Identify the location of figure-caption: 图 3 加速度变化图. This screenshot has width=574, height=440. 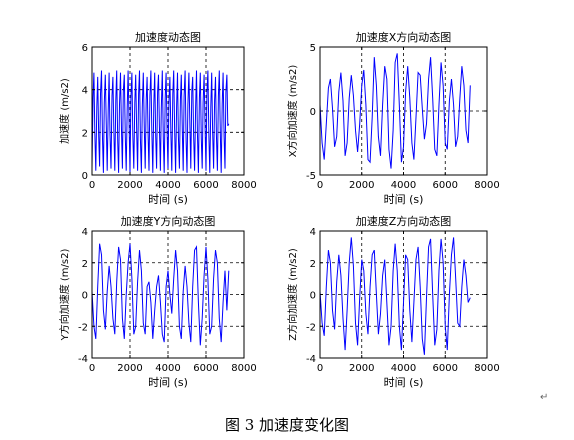
(287, 425).